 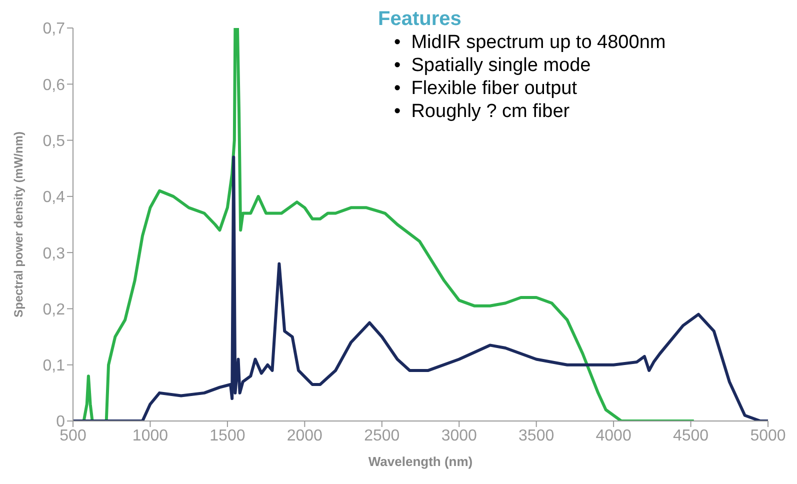 What do you see at coordinates (18, 224) in the screenshot?
I see `y-axis-title: Spectral power density (mW/nm)` at bounding box center [18, 224].